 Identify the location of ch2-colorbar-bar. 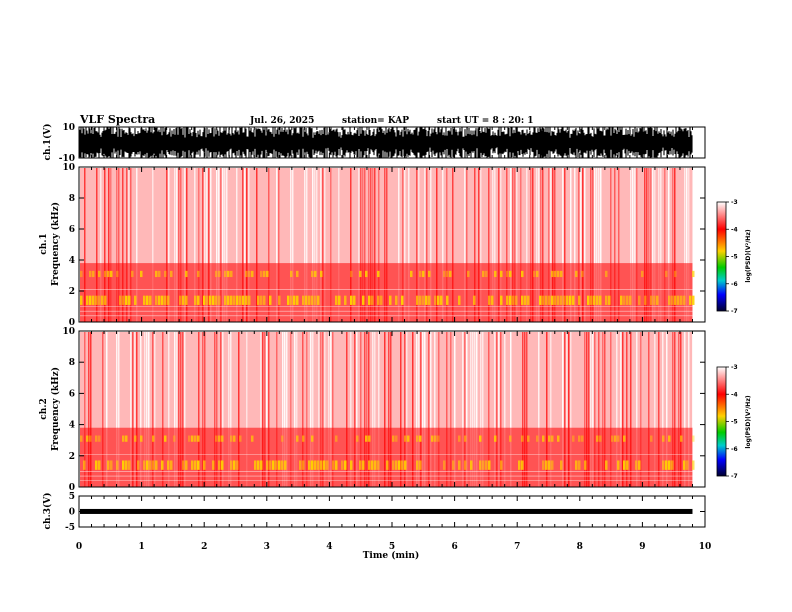
(721, 421).